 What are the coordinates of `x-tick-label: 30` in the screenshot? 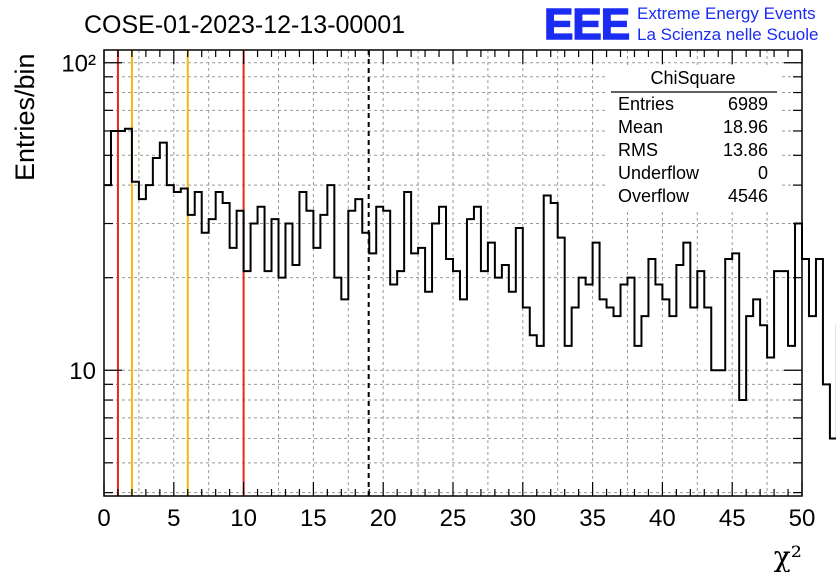 It's located at (522, 518).